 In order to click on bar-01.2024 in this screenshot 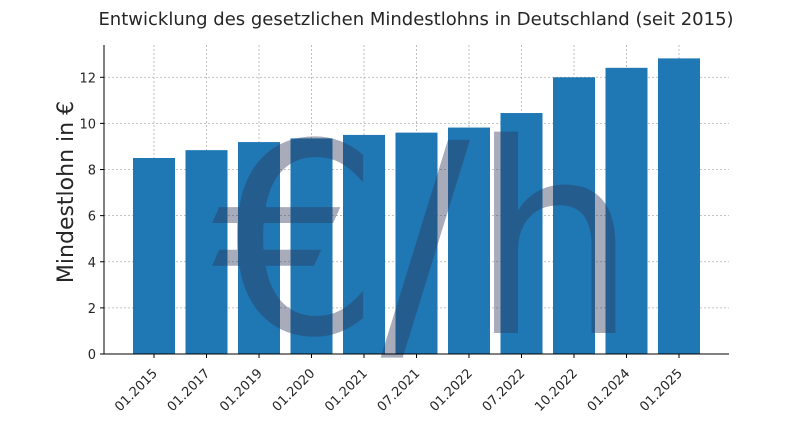, I will do `click(626, 210)`.